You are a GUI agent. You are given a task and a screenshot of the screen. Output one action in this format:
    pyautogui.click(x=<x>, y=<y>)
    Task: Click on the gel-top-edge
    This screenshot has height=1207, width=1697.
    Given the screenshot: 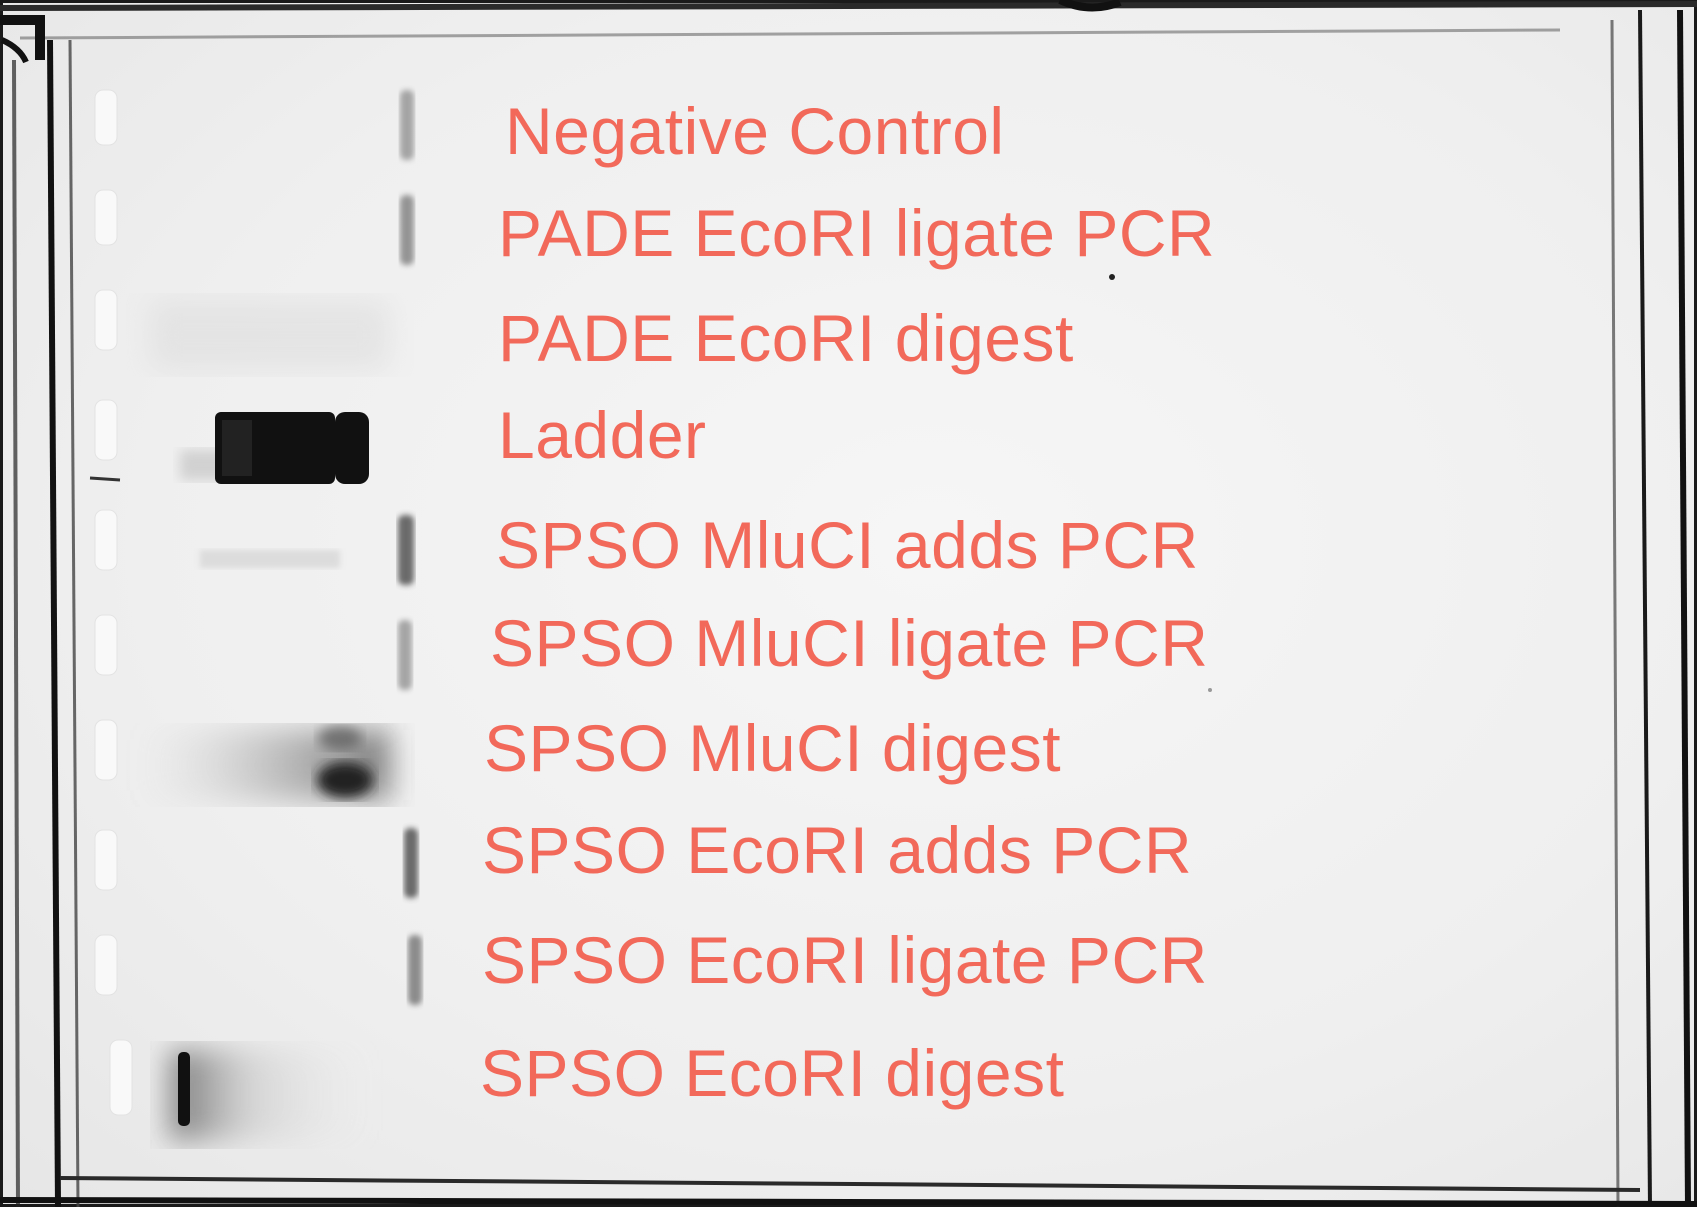 What is the action you would take?
    pyautogui.click(x=848, y=6)
    